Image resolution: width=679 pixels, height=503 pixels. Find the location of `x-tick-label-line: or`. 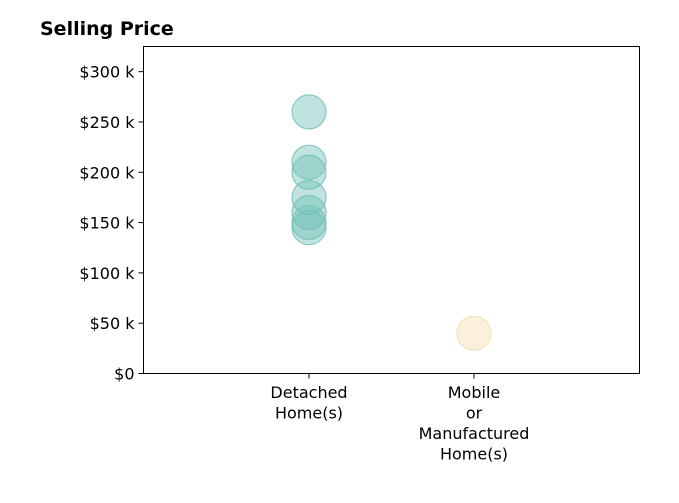

x-tick-label-line: or is located at coordinates (474, 413).